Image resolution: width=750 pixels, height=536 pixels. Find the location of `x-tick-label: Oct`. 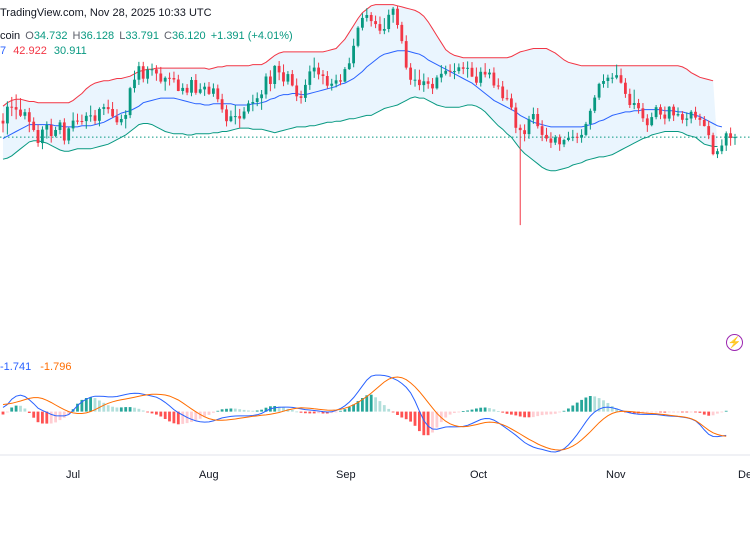

x-tick-label: Oct is located at coordinates (479, 475).